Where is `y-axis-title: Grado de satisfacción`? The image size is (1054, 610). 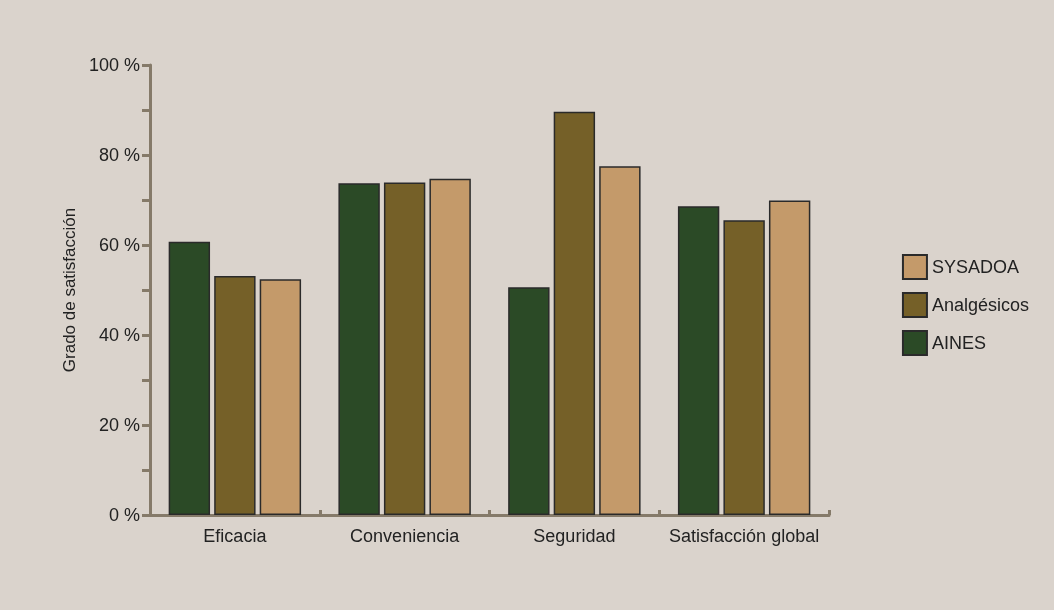 y-axis-title: Grado de satisfacción is located at coordinates (70, 290).